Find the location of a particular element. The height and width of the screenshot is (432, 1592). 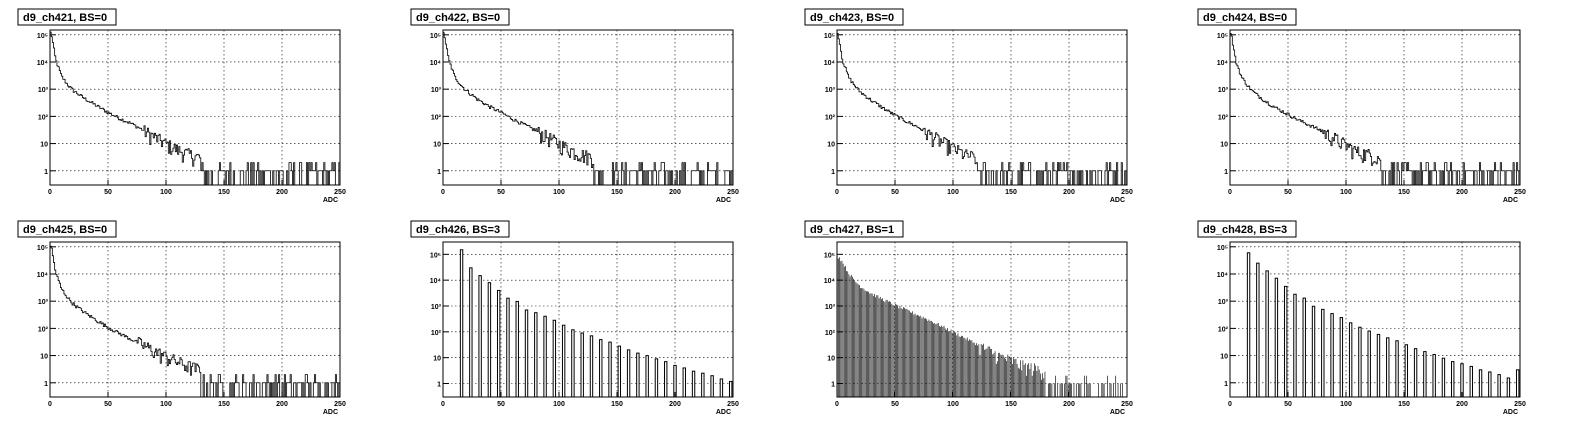

pad-title: d9_ch428, BS=3 is located at coordinates (1245, 230).